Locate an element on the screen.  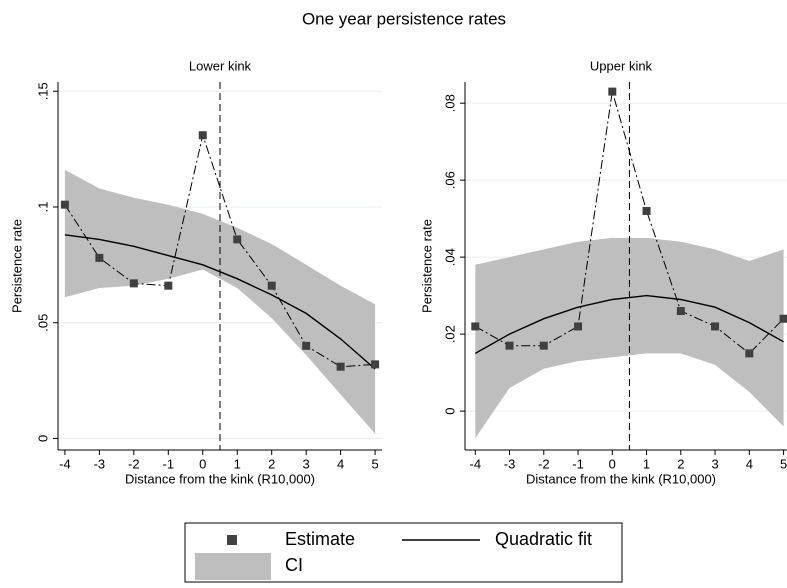
y-tick-label: .15 is located at coordinates (42, 91).